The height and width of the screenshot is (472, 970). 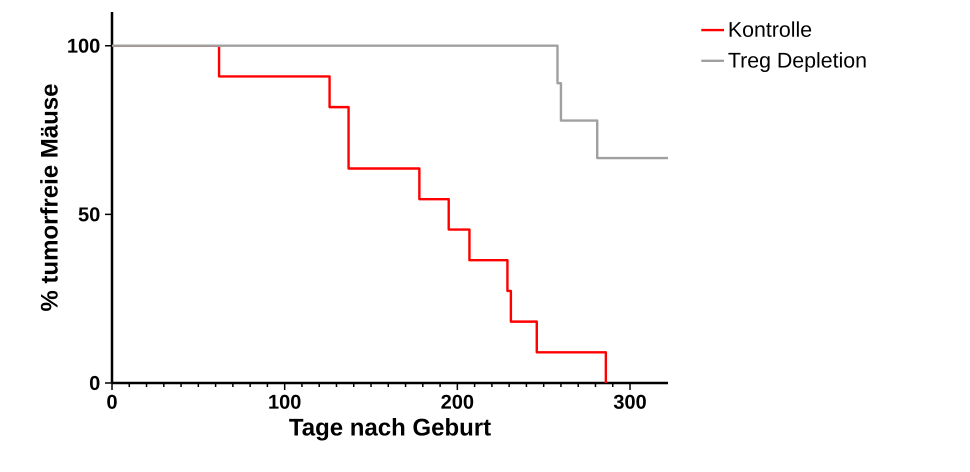 What do you see at coordinates (89, 214) in the screenshot?
I see `y-tick-label: 50` at bounding box center [89, 214].